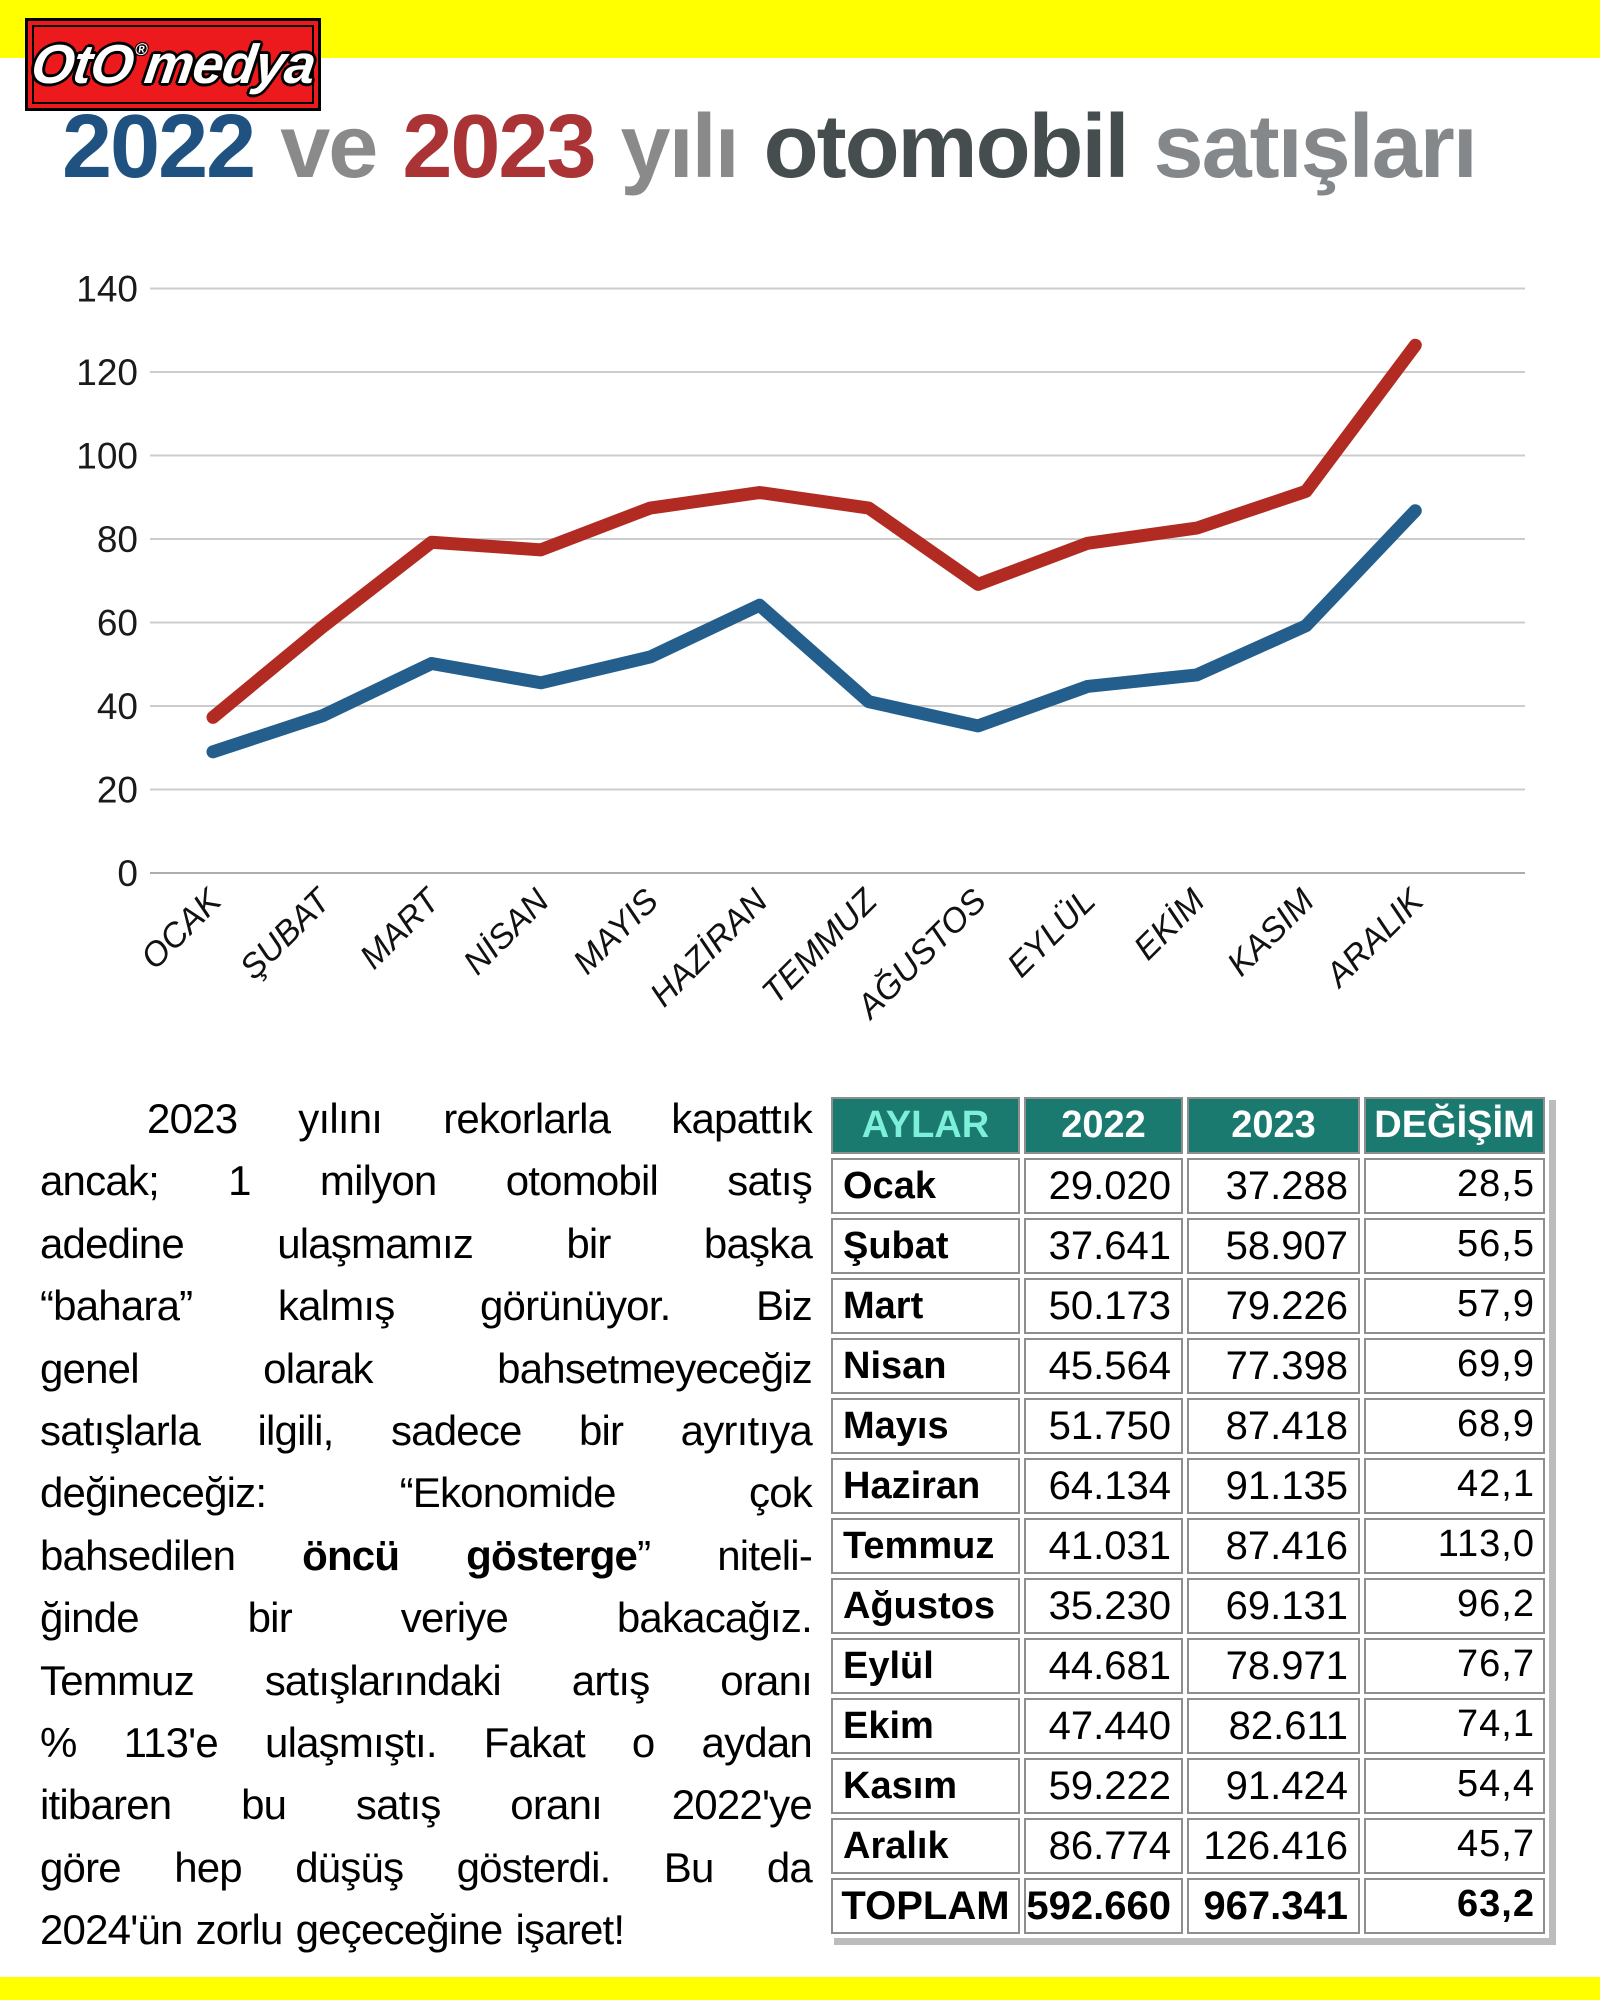 This screenshot has width=1600, height=2000. What do you see at coordinates (1273, 1426) in the screenshot?
I see `cell-y2023: 87.418` at bounding box center [1273, 1426].